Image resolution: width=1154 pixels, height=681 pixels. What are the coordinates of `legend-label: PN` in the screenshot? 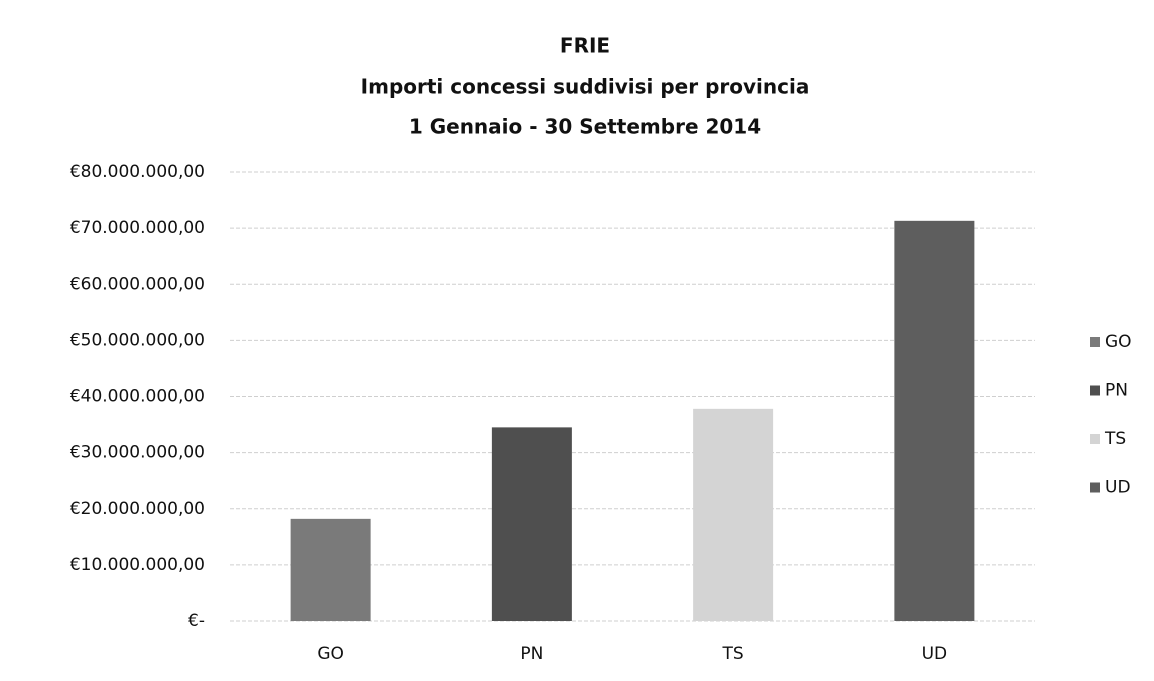 It's located at (1116, 391).